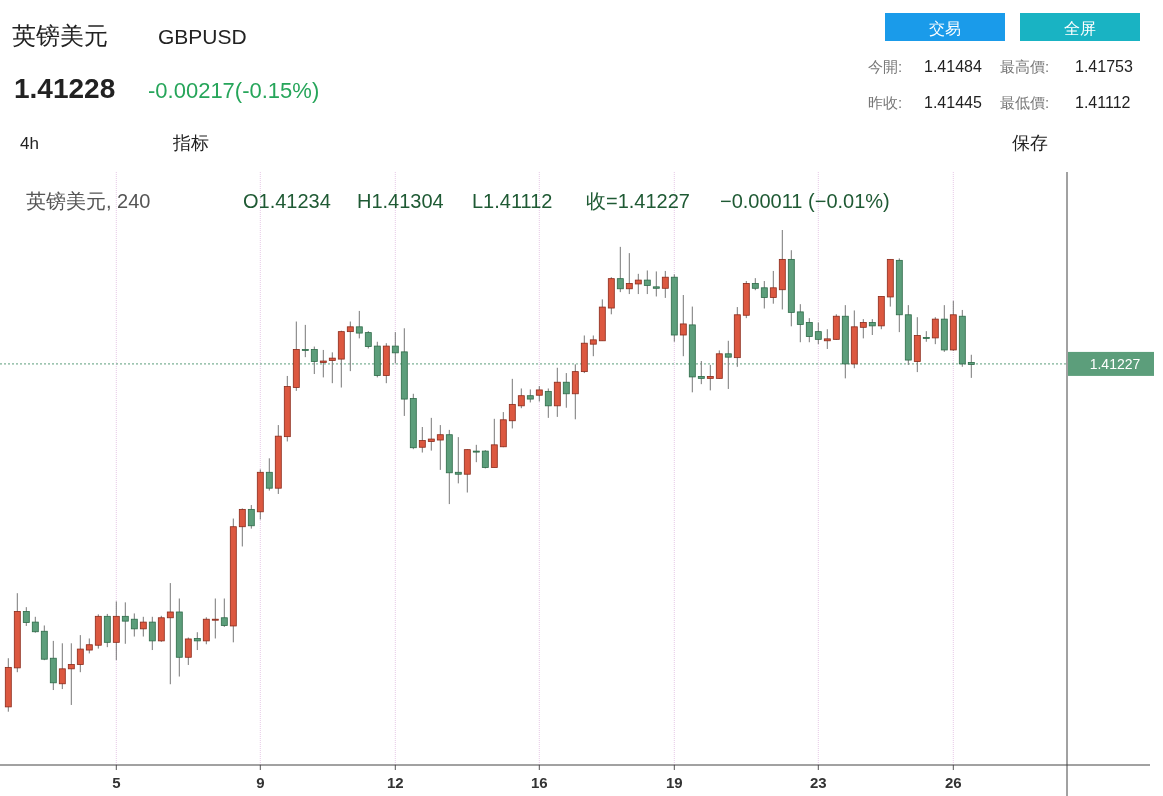 The image size is (1163, 796). What do you see at coordinates (287, 201) in the screenshot?
I see `annotation: O1.41234` at bounding box center [287, 201].